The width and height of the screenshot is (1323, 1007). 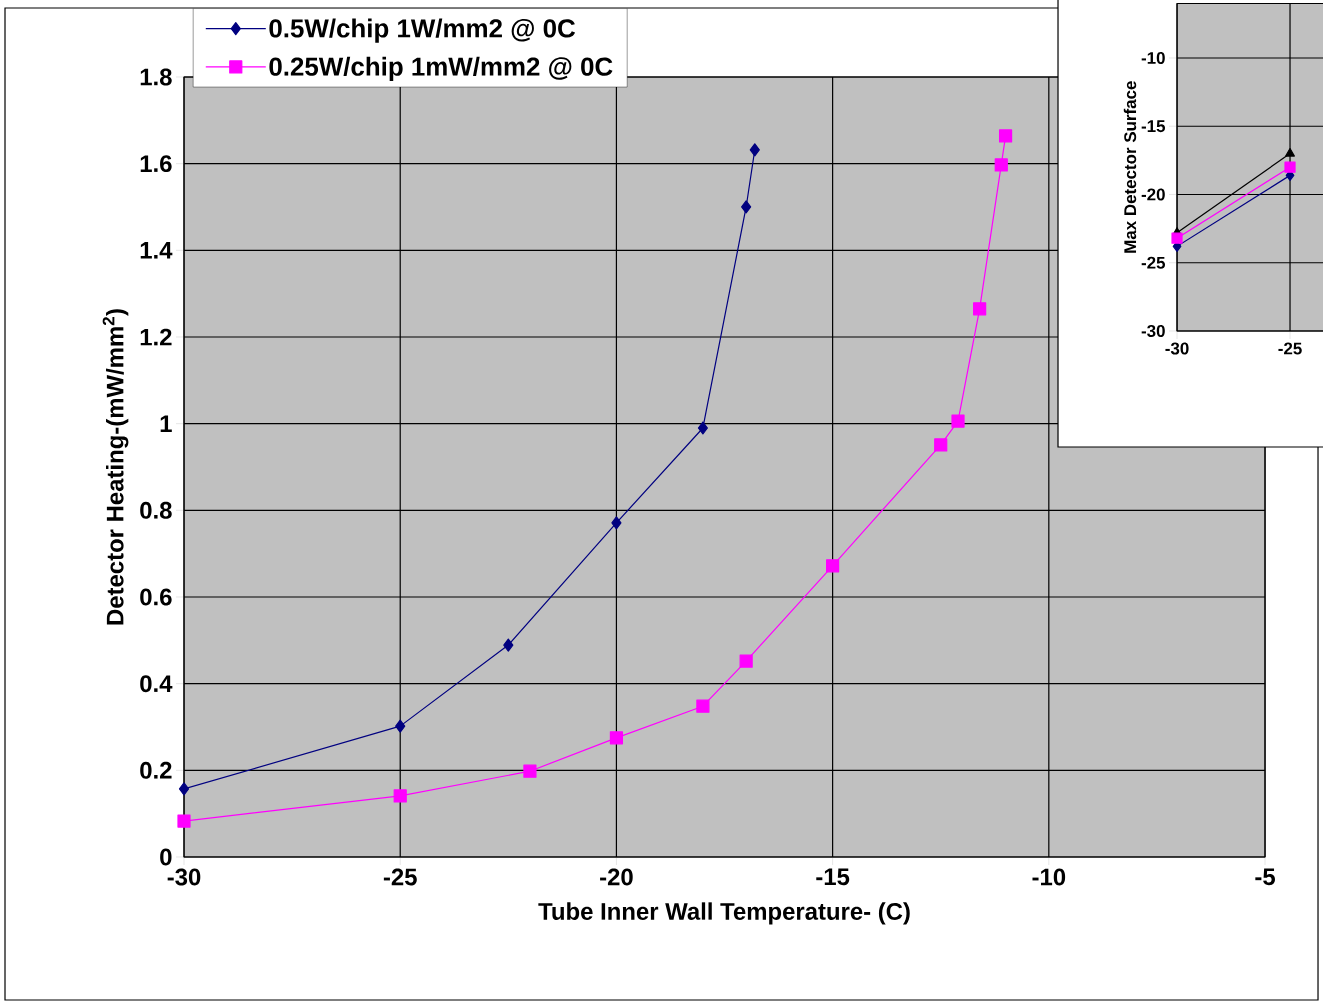 I want to click on y-axis-title: Detector Heating-(mW/mm$^{2}$), so click(x=115, y=467).